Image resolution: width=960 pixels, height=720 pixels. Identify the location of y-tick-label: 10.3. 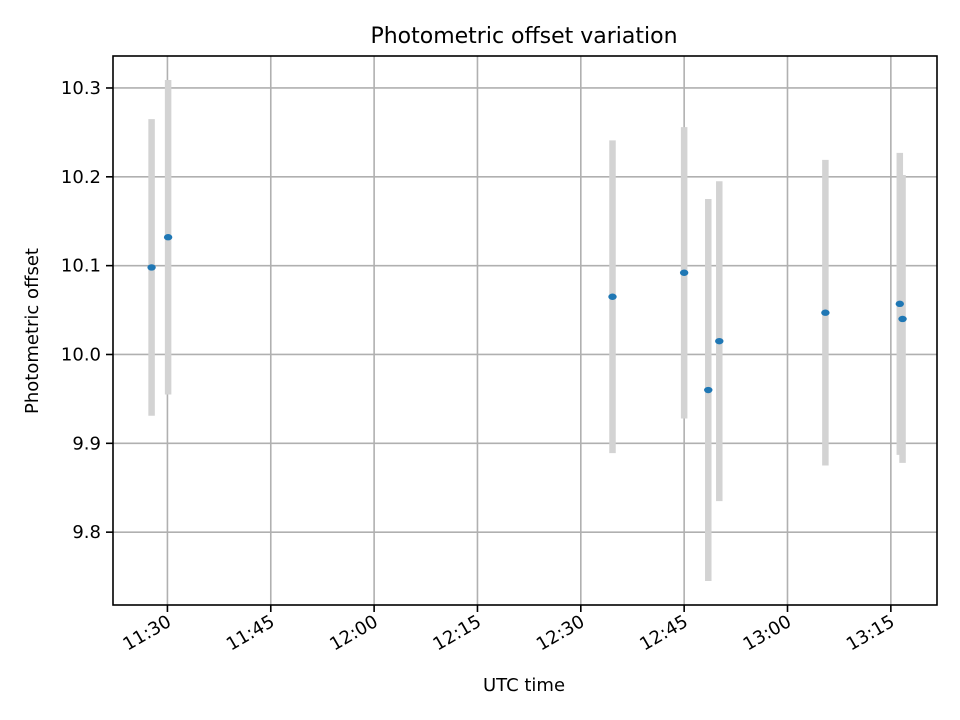
(81, 88).